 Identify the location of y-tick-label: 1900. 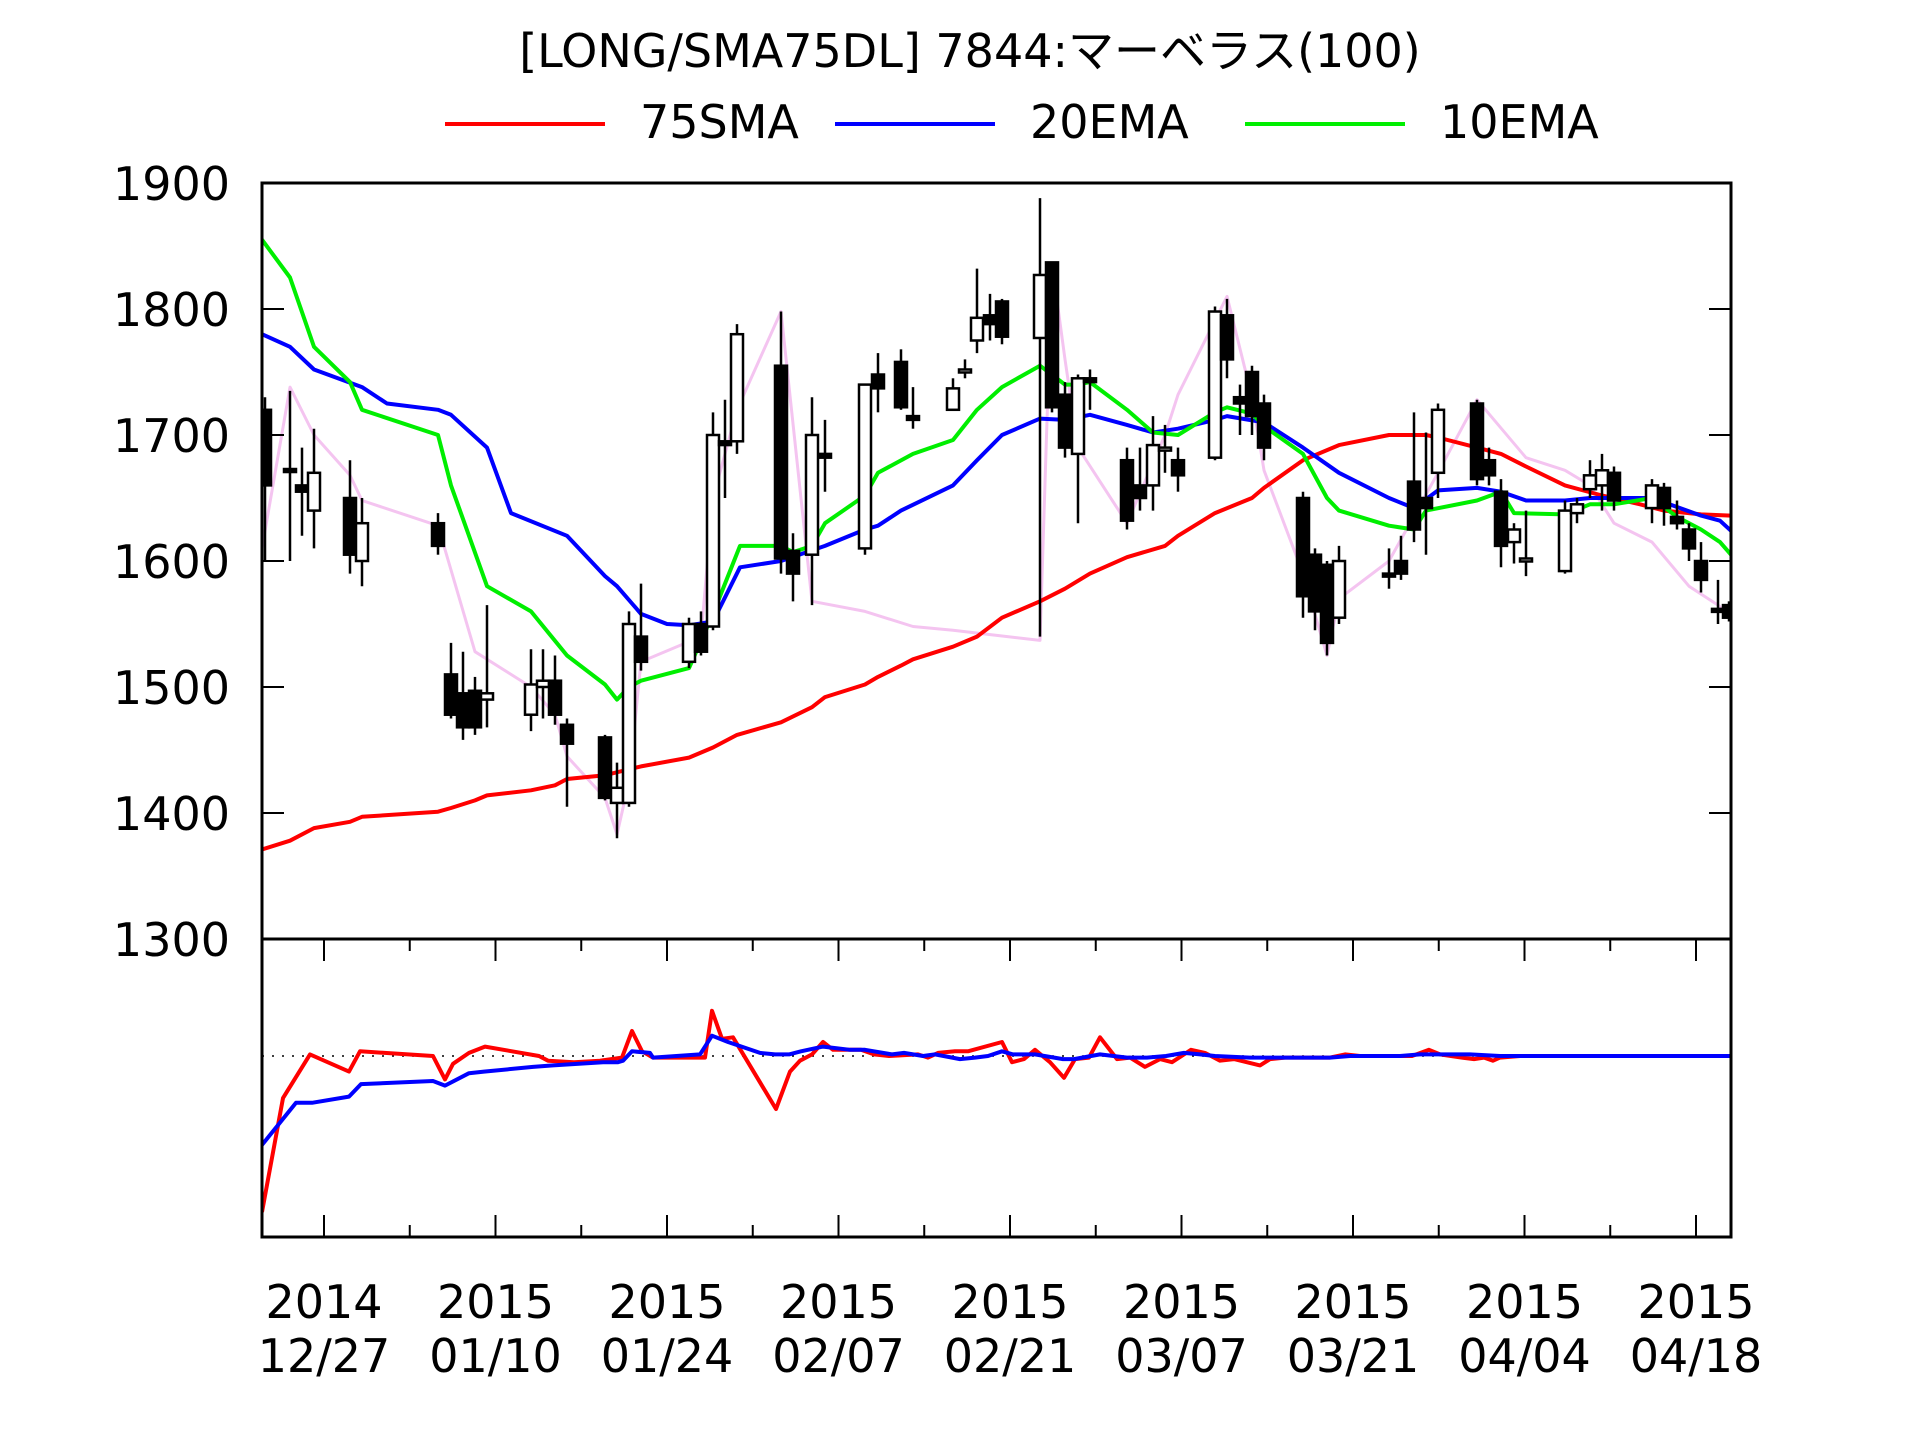
(171, 184).